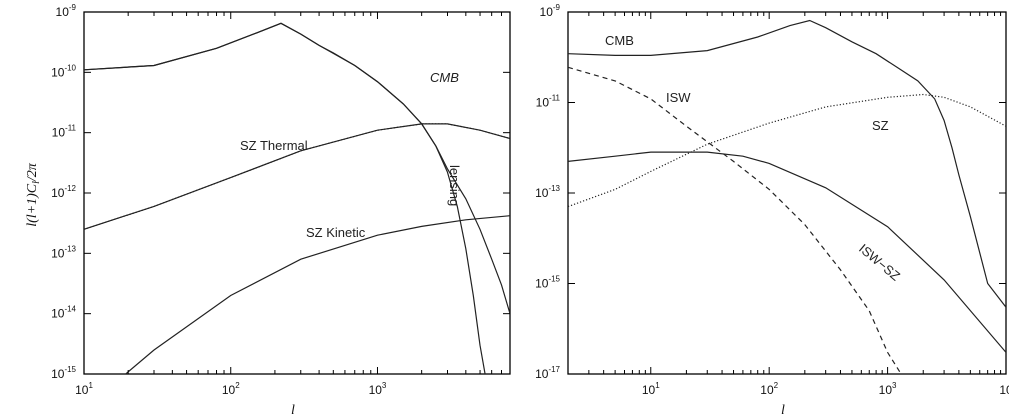 This screenshot has width=1009, height=418. Describe the element at coordinates (63, 192) in the screenshot. I see `y-tick-label: 10-12` at that location.